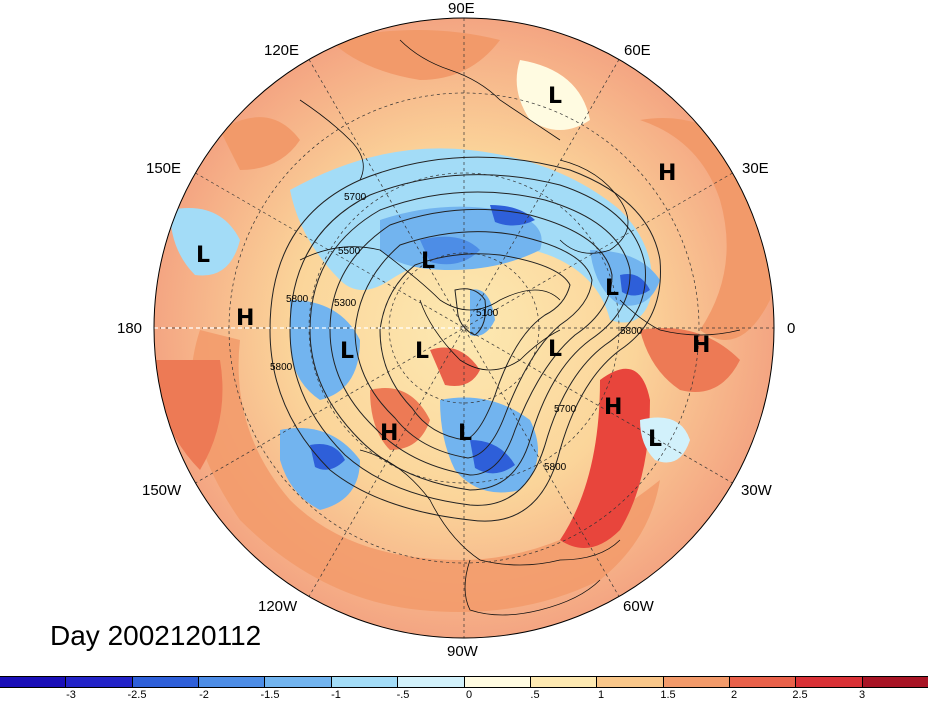  I want to click on pressure-marker-l7: L, so click(555, 349).